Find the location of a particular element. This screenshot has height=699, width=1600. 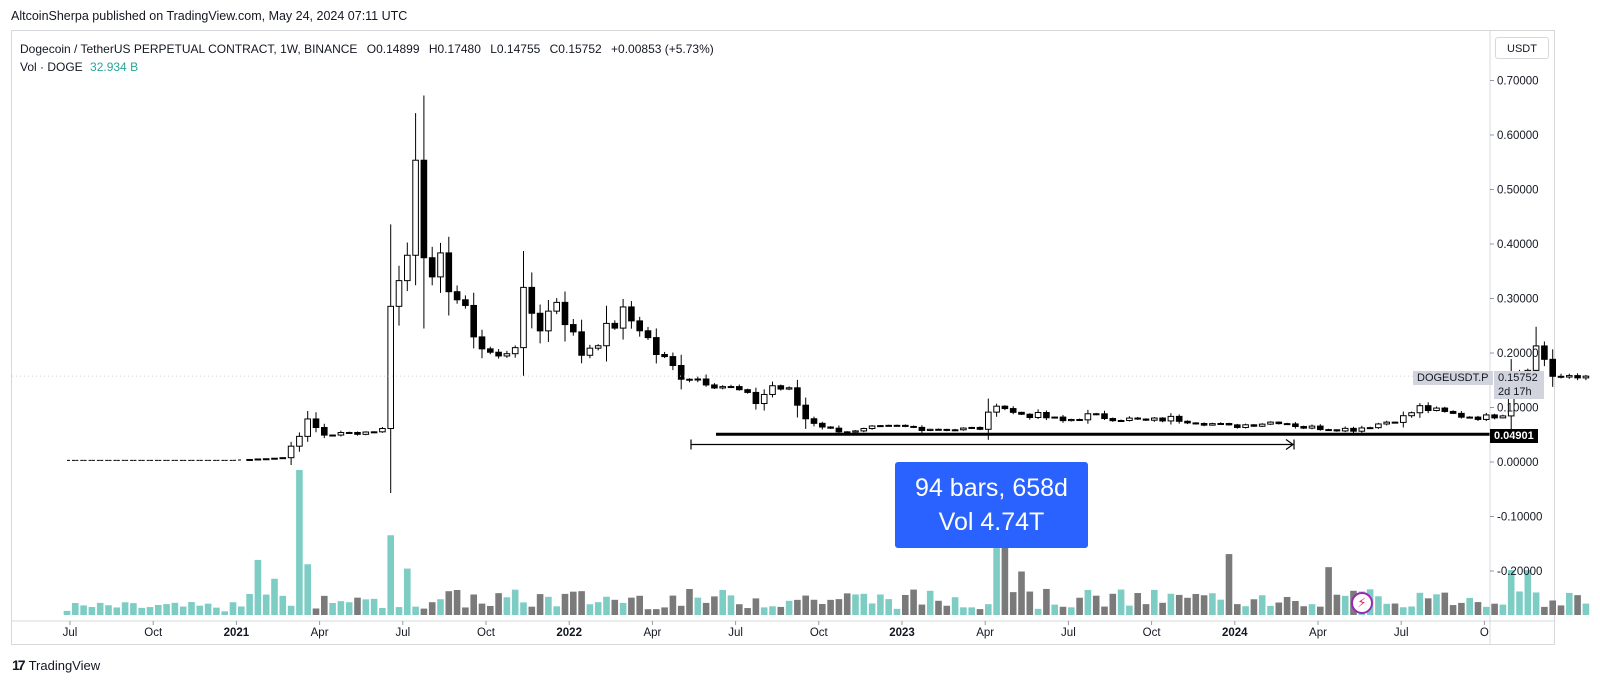

drawings is located at coordinates (751, 413).